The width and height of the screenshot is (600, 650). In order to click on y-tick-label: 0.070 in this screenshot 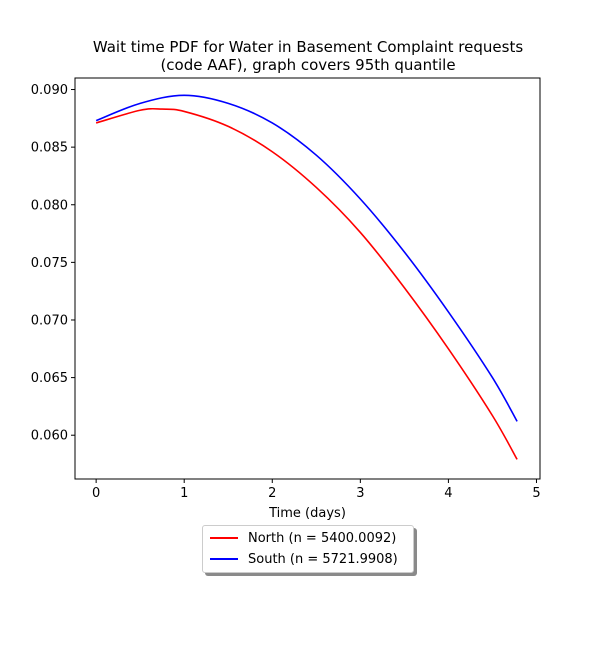, I will do `click(49, 320)`.